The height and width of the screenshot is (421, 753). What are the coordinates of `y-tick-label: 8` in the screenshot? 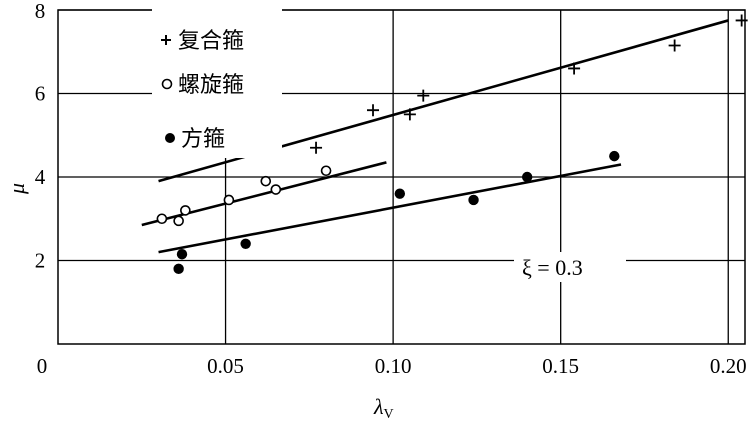 It's located at (40, 11).